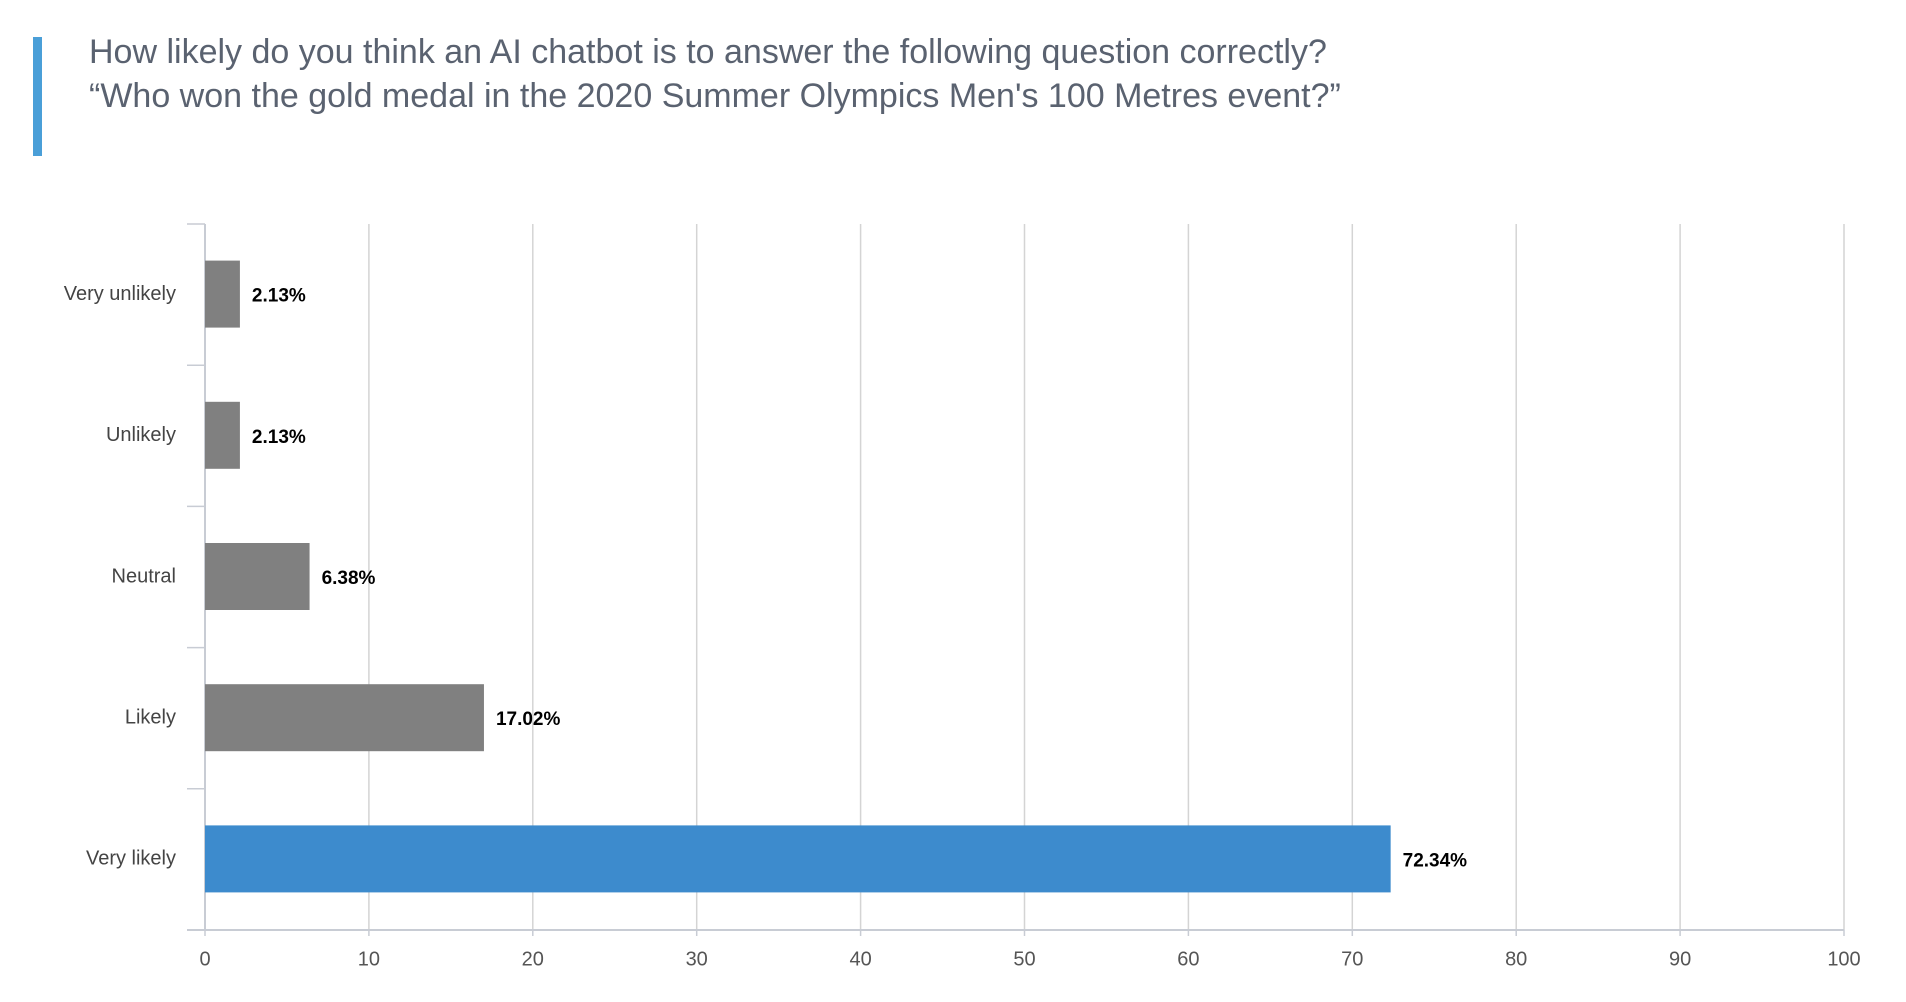  What do you see at coordinates (141, 435) in the screenshot?
I see `y-tick-label: Unlikely` at bounding box center [141, 435].